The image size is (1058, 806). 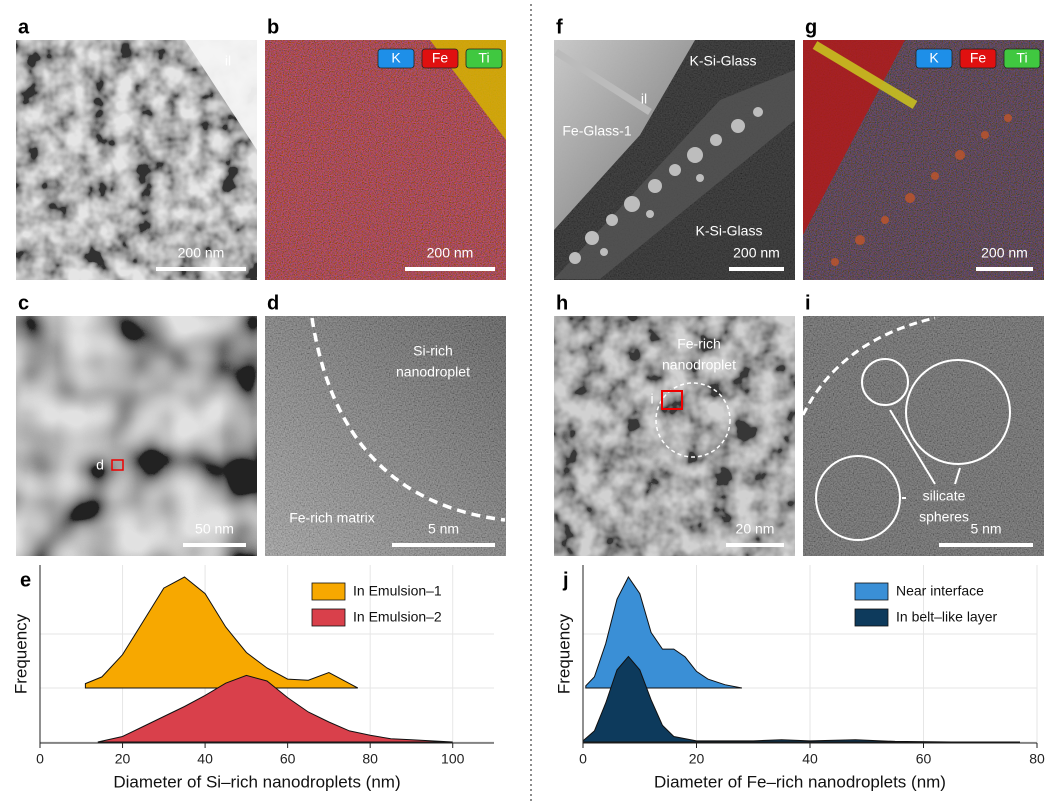 I want to click on panel-label: b, so click(x=273, y=27).